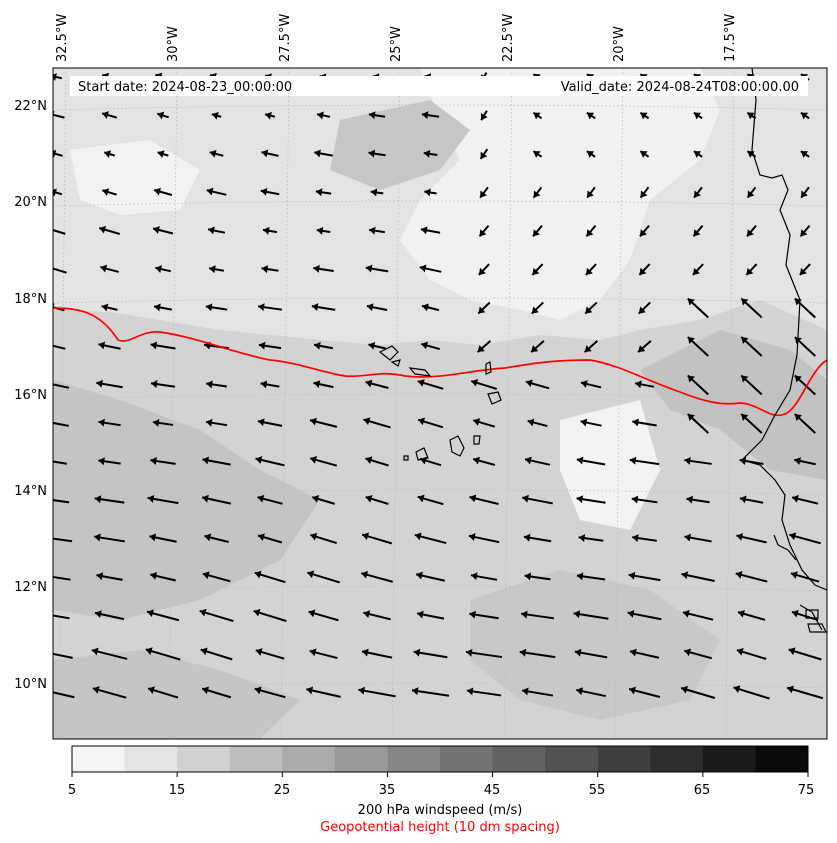 This screenshot has width=837, height=843. I want to click on latitude-label: 12°N, so click(30, 587).